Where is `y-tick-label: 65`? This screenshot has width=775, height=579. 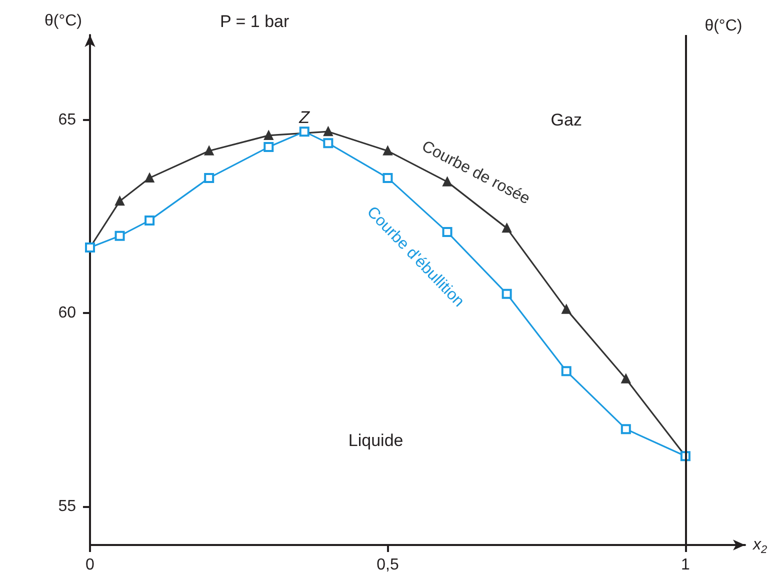
y-tick-label: 65 is located at coordinates (67, 120).